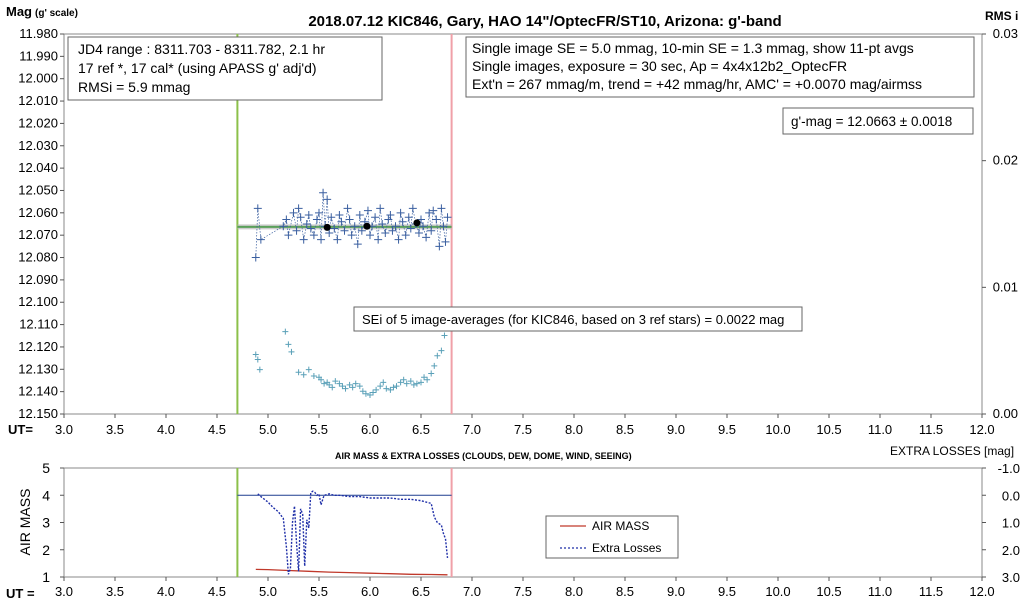 This screenshot has width=1029, height=602. What do you see at coordinates (727, 591) in the screenshot?
I see `lower-x-tick-label: 9.5` at bounding box center [727, 591].